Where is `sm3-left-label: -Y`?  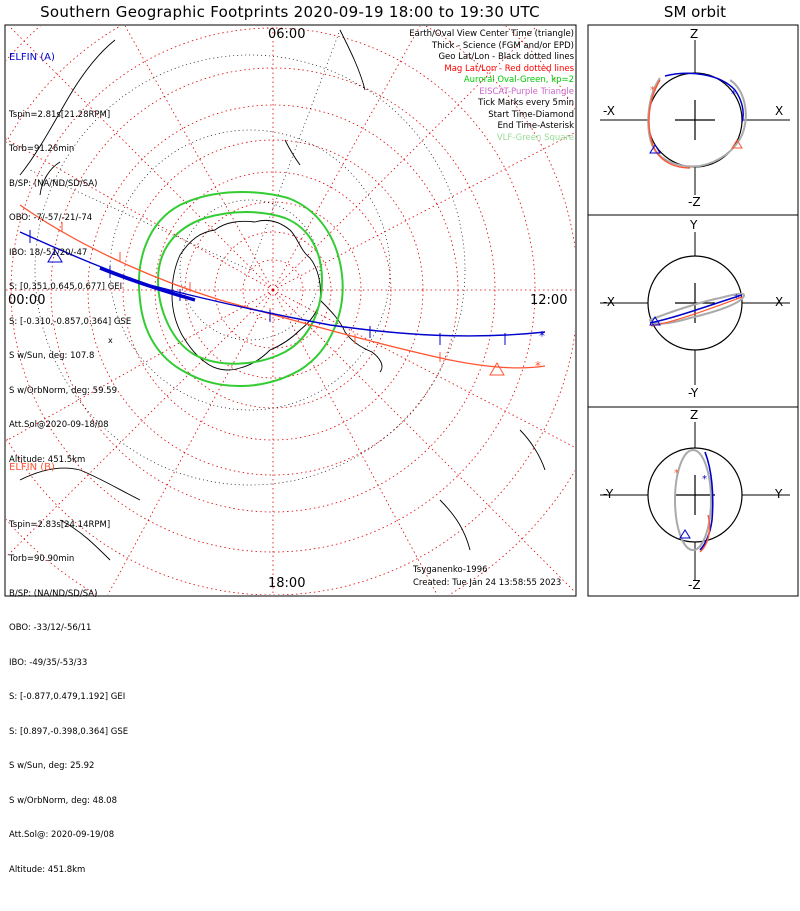 sm3-left-label: -Y is located at coordinates (608, 494).